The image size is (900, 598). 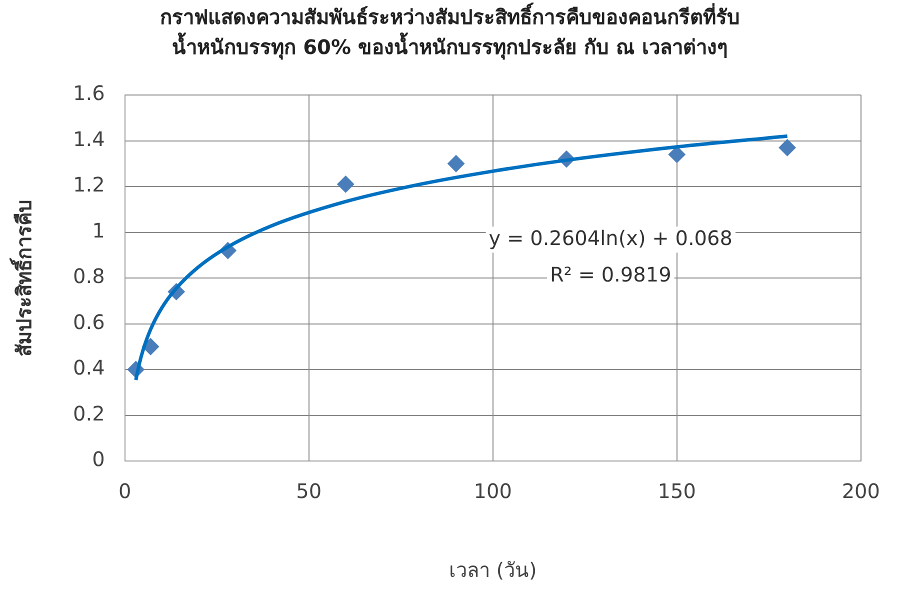 I want to click on x-tick-label: 50, so click(x=309, y=491).